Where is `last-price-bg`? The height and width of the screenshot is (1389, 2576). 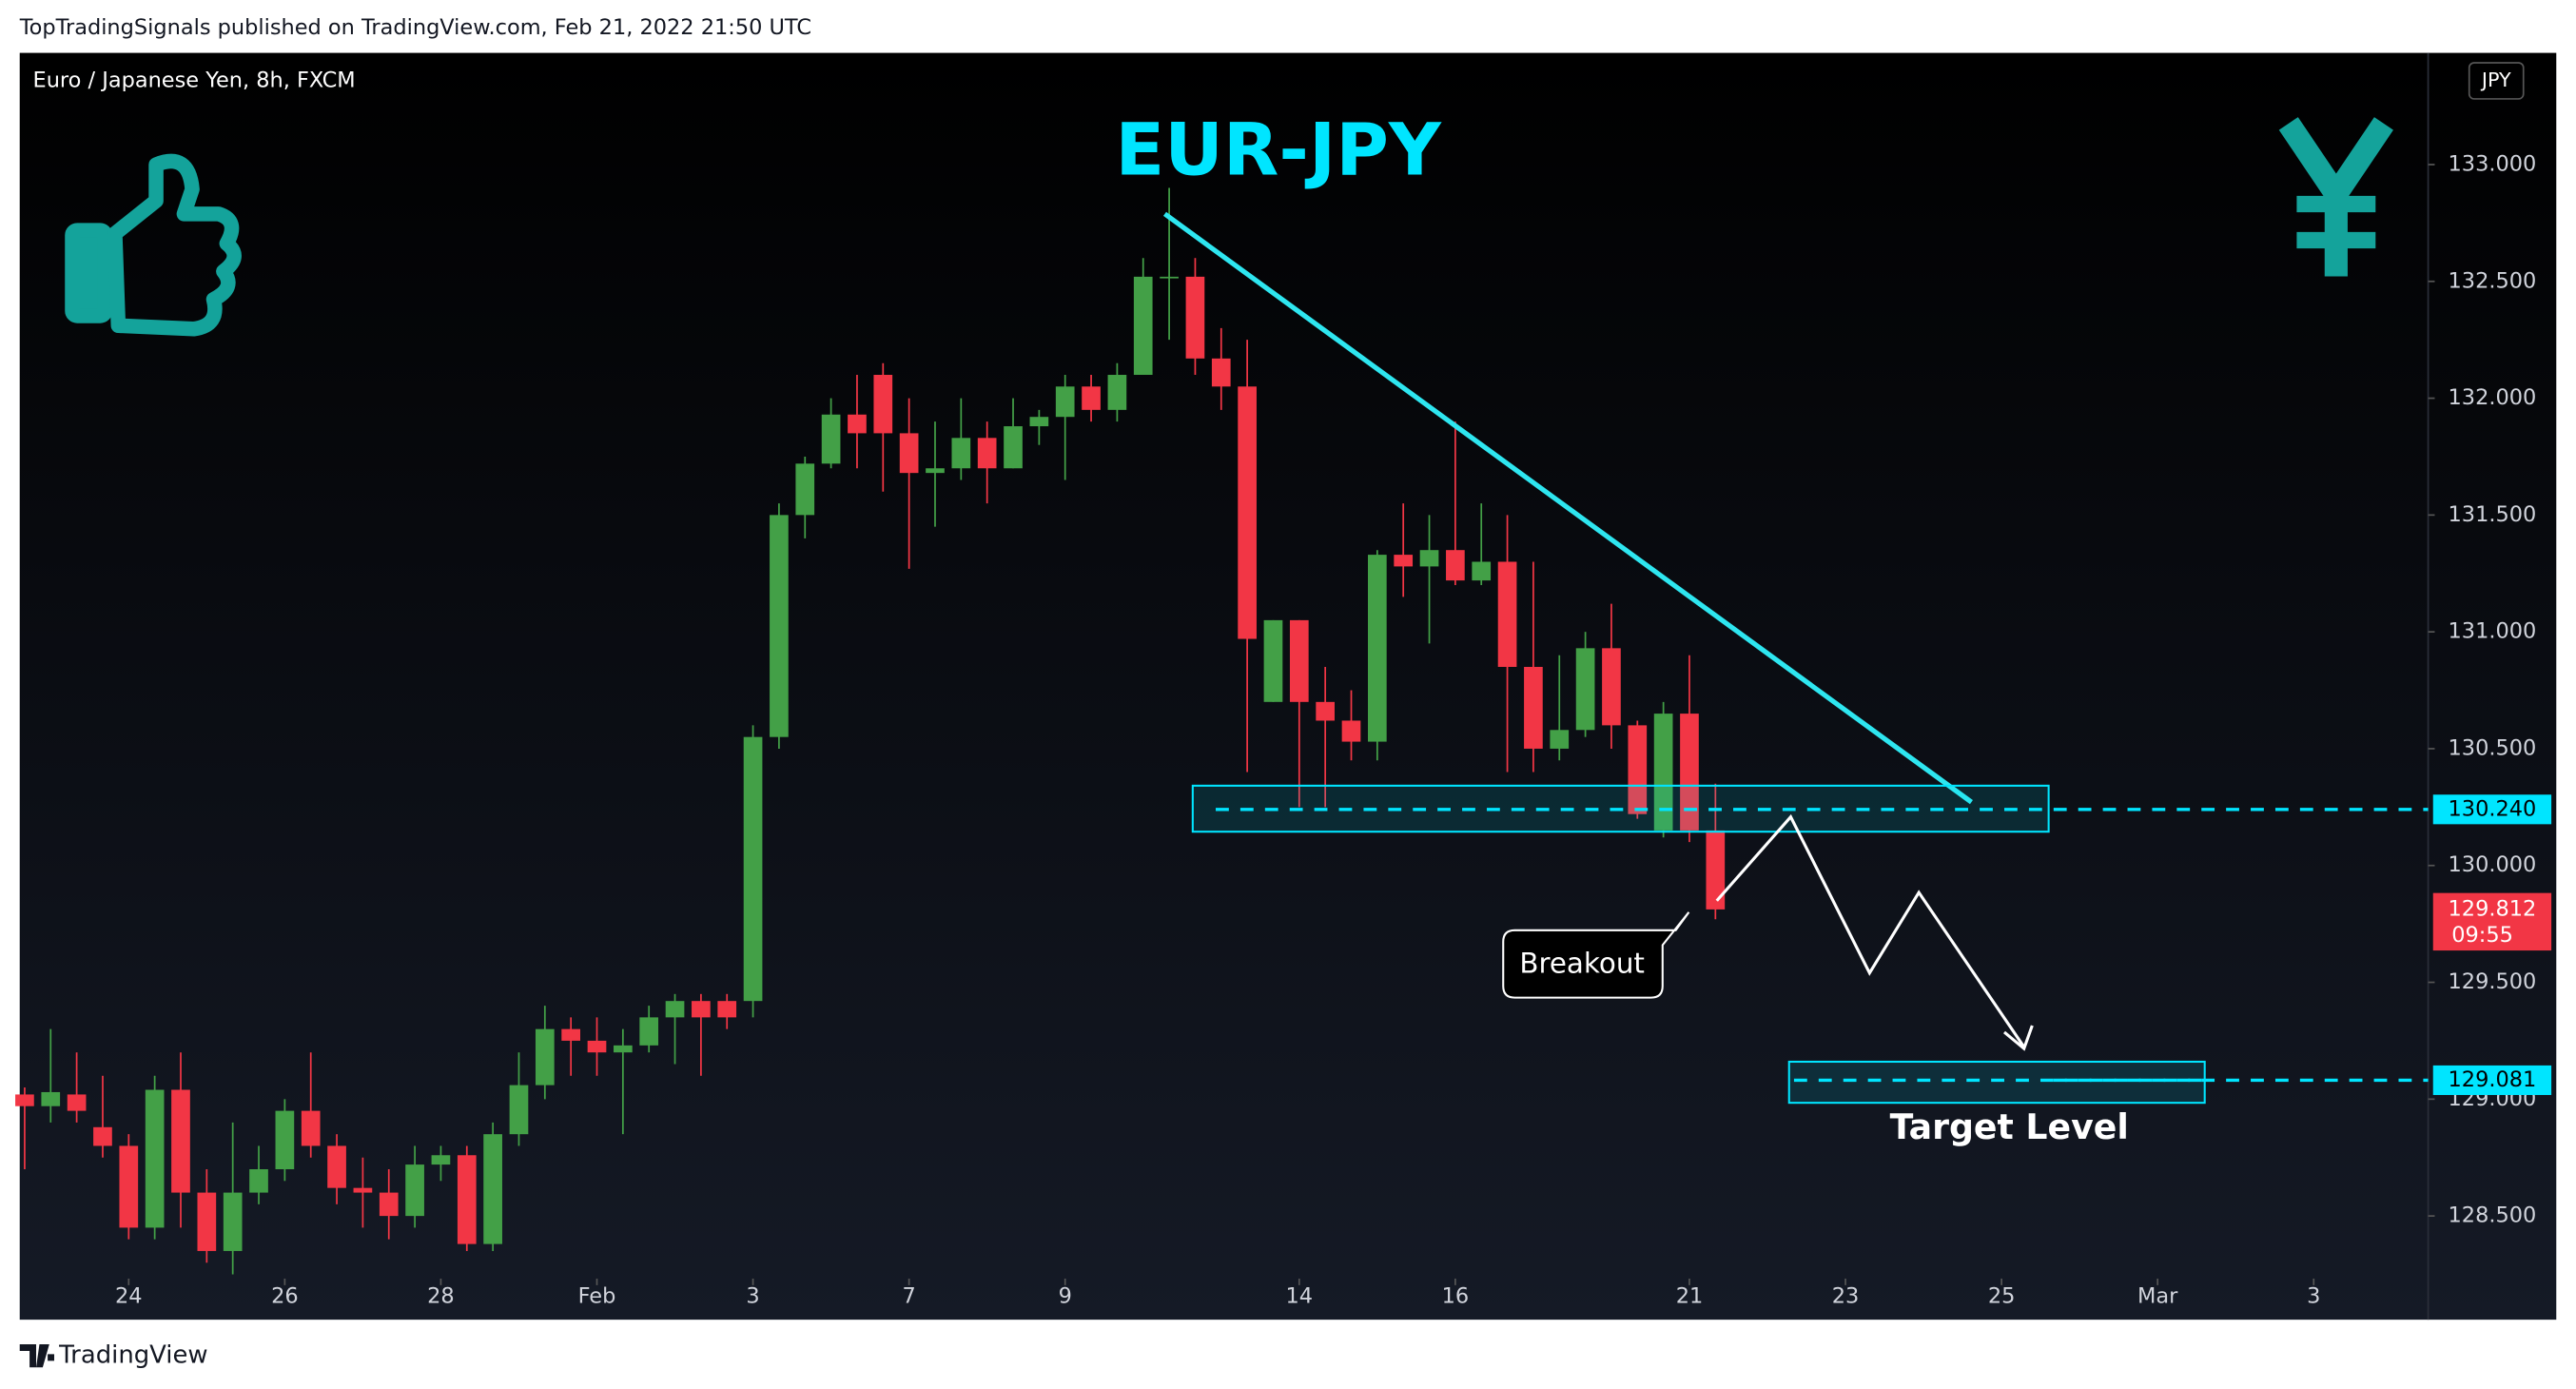 last-price-bg is located at coordinates (2492, 921).